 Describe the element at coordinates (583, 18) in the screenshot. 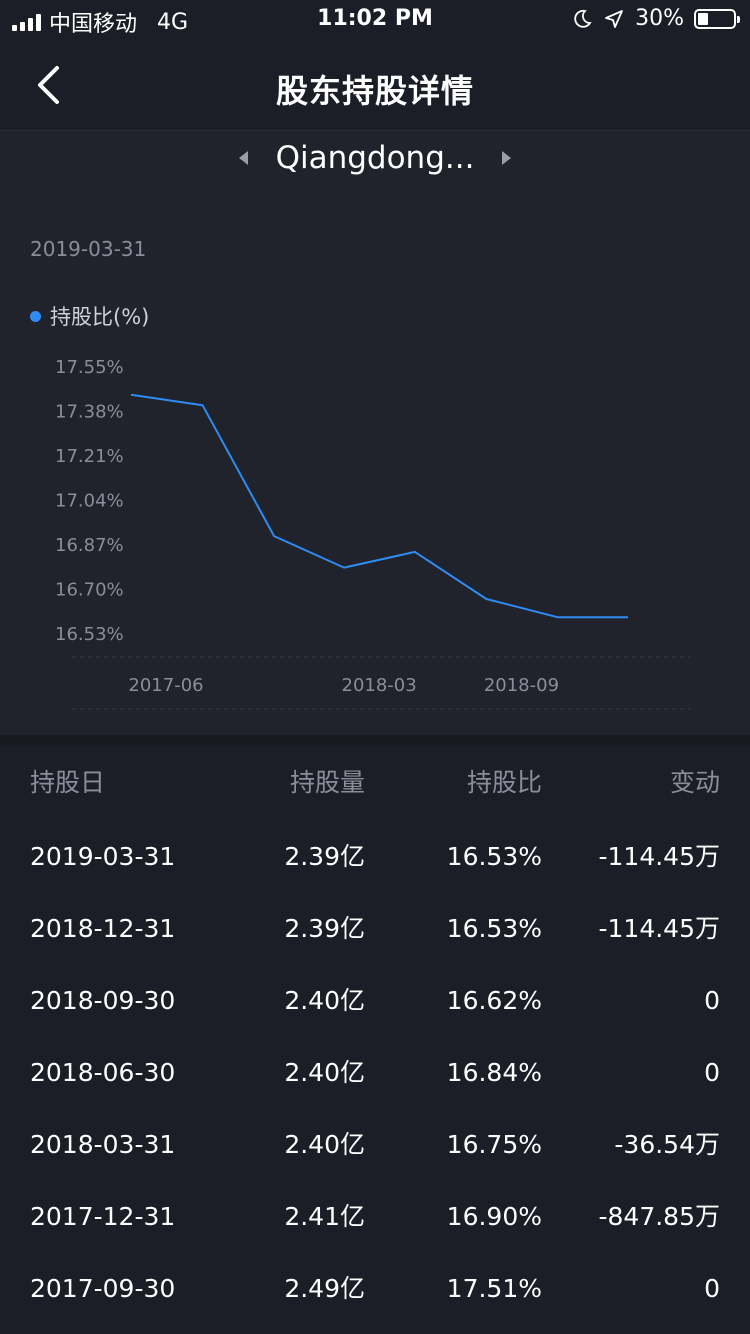

I see `moon-icon` at that location.